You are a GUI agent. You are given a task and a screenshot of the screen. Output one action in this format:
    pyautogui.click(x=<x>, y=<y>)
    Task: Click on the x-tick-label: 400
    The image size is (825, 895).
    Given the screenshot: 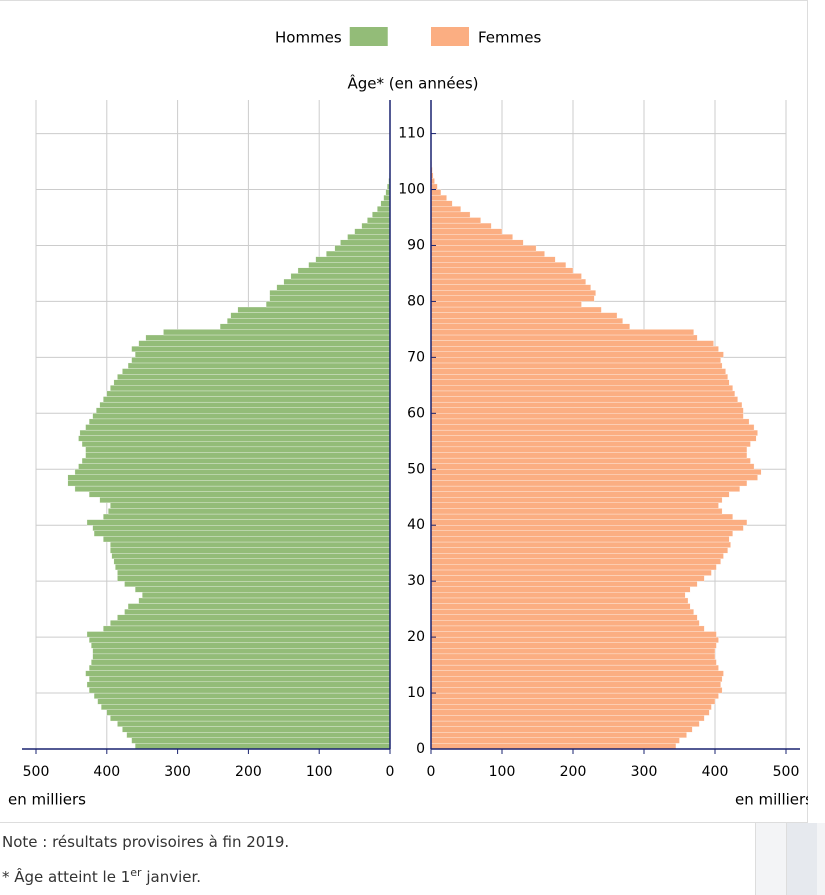 What is the action you would take?
    pyautogui.click(x=715, y=772)
    